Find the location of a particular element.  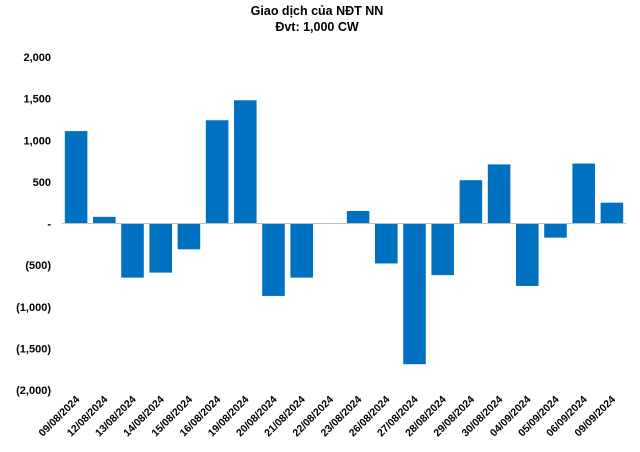

y-tick-label: (2,000) is located at coordinates (33, 391).